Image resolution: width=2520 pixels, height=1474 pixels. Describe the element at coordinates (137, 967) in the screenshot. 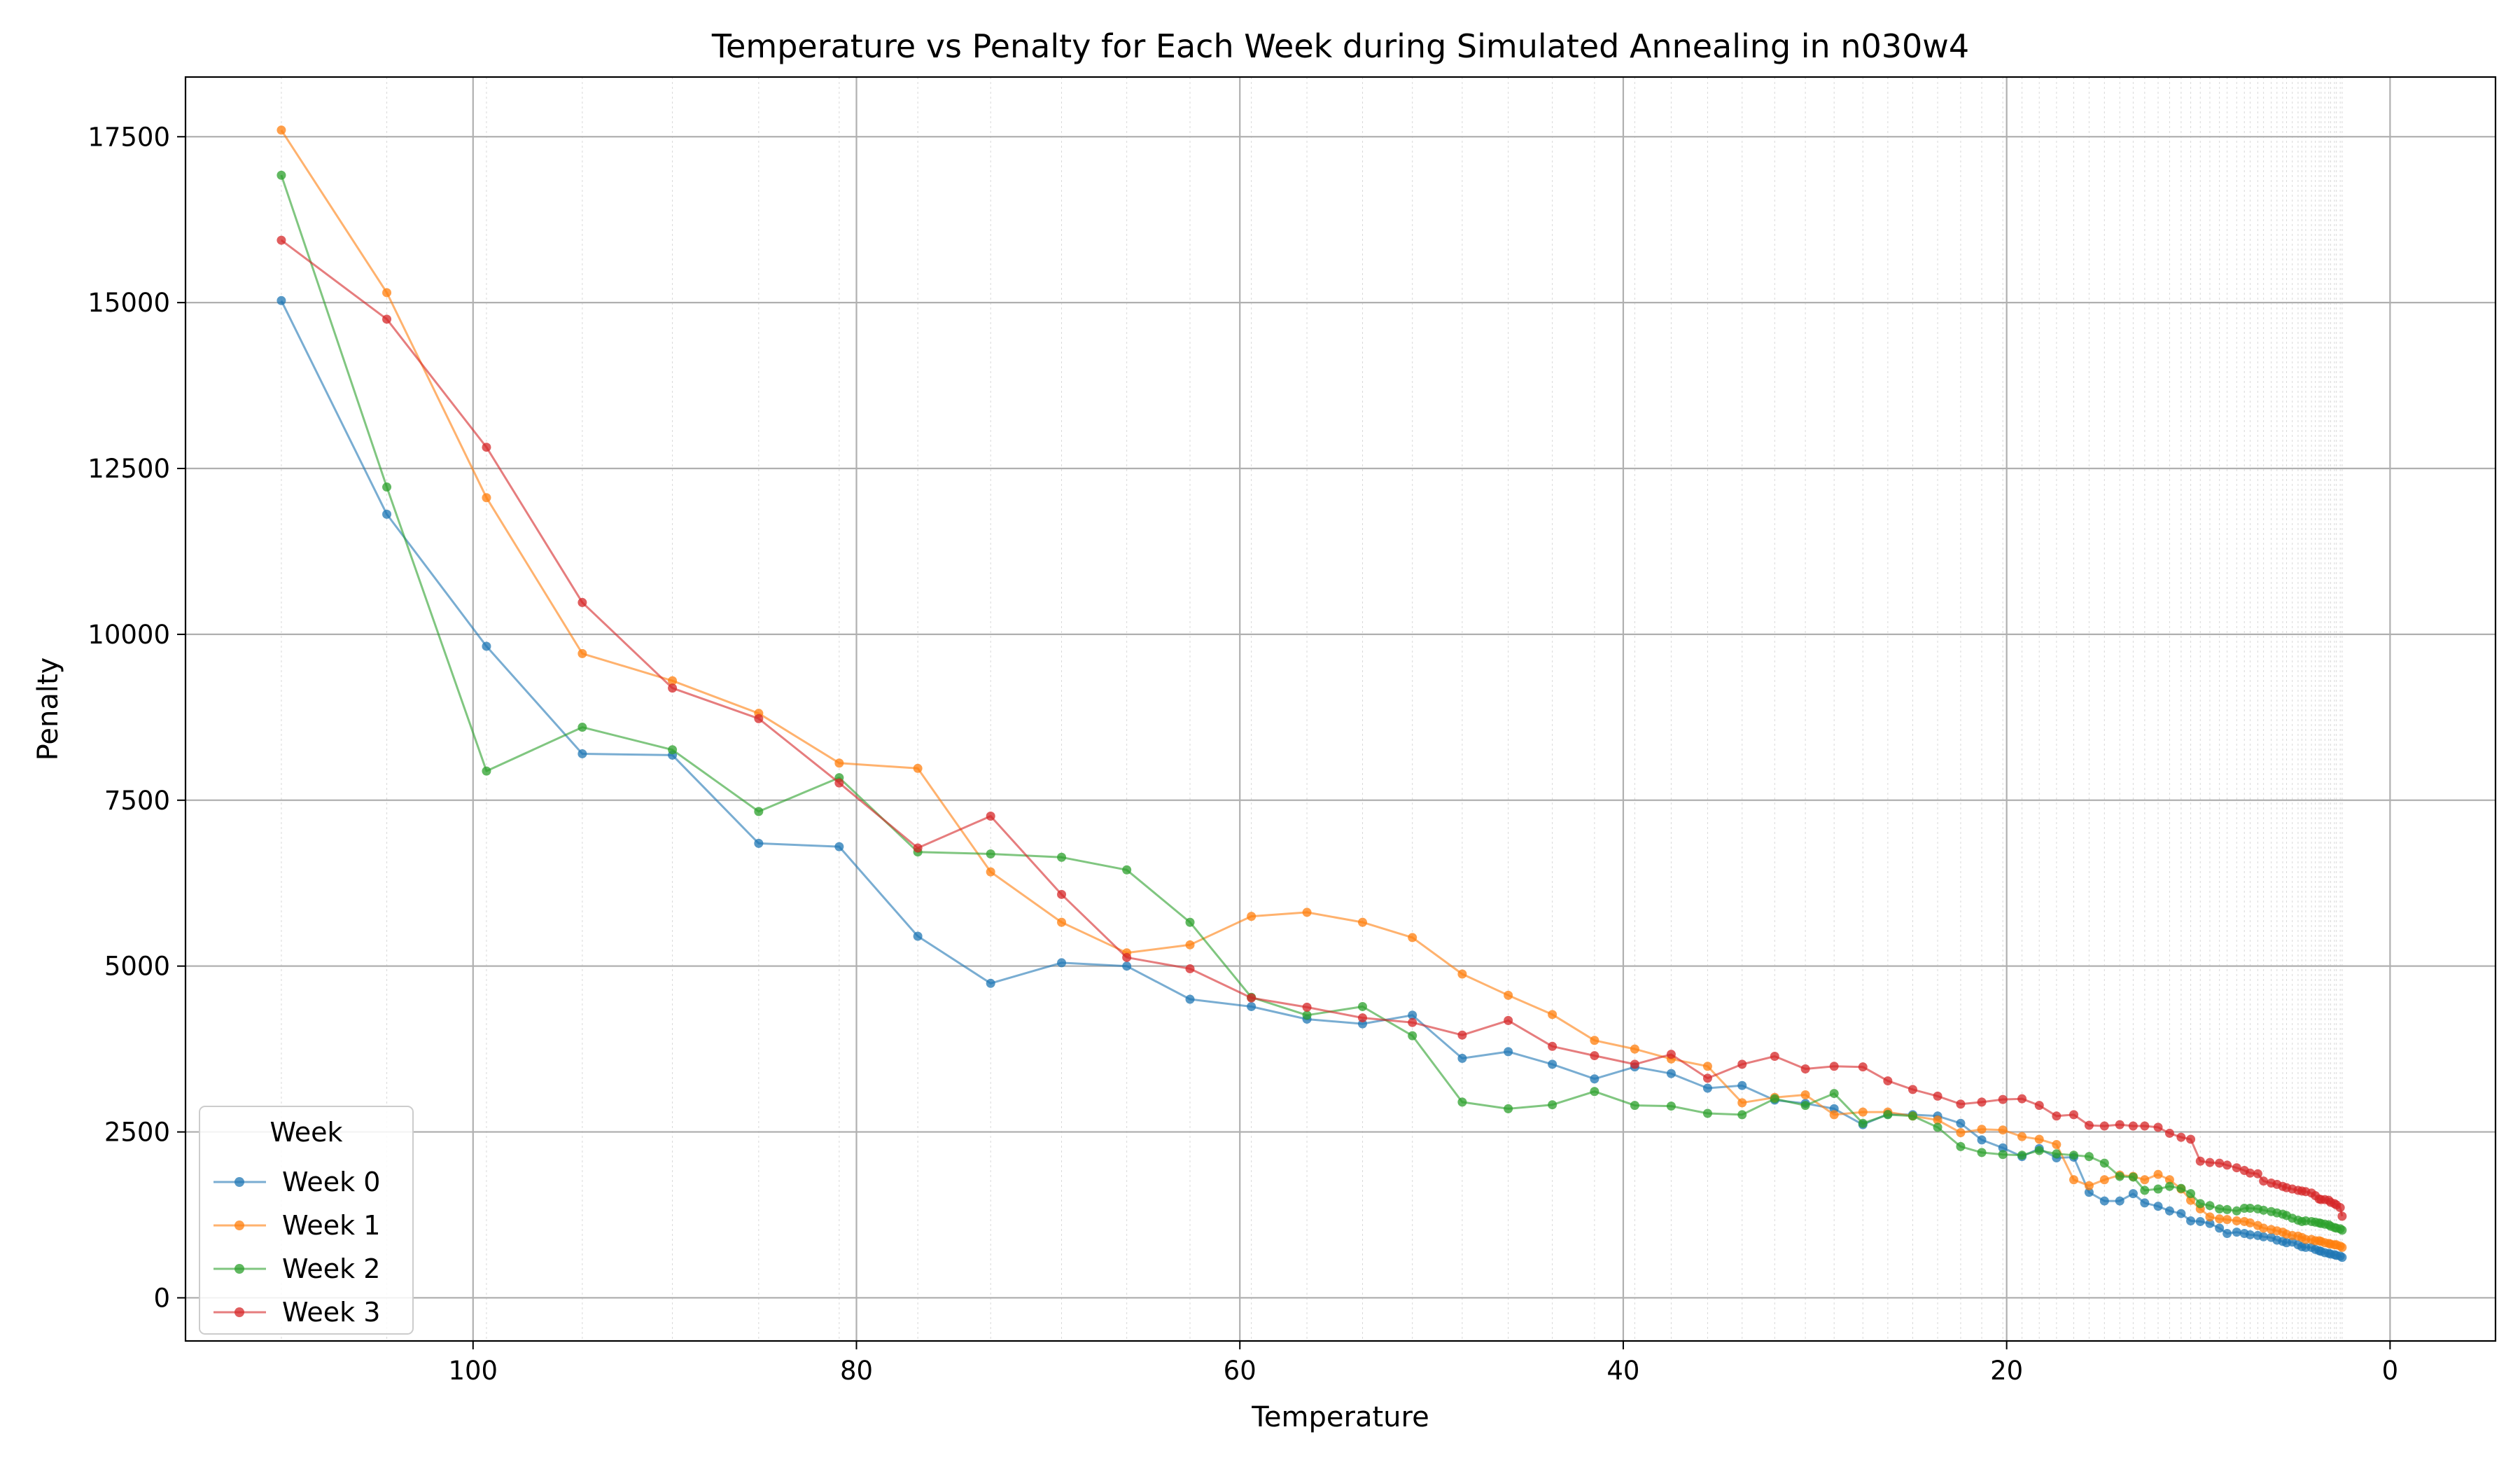

I see `y-tick-label: 5000` at that location.